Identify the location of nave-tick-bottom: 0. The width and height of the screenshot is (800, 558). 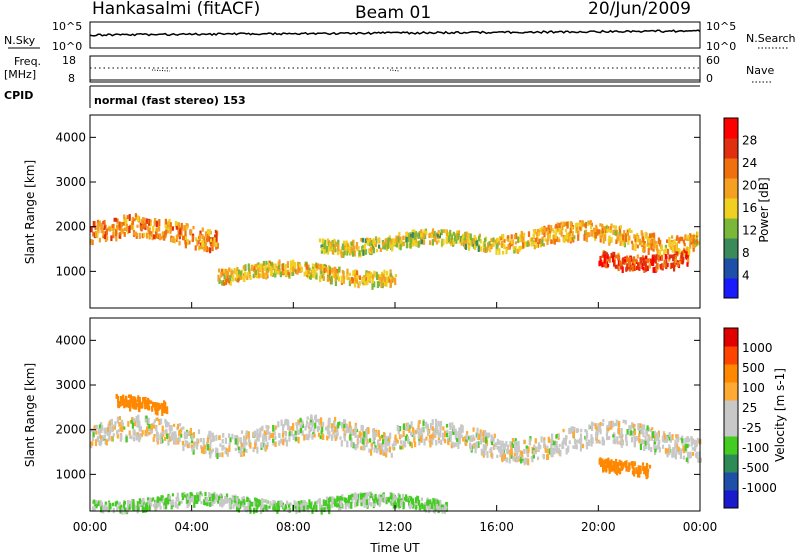
(709, 78).